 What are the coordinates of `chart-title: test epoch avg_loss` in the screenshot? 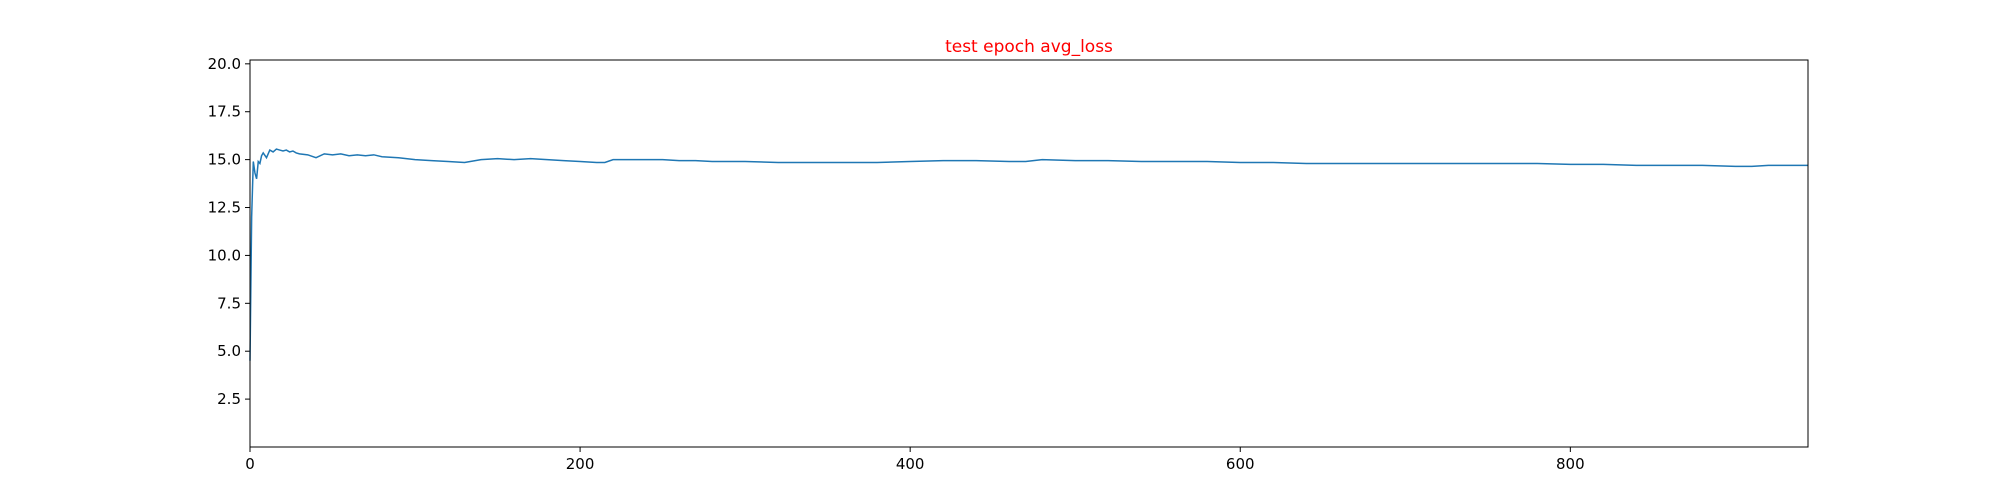 It's located at (1029, 47).